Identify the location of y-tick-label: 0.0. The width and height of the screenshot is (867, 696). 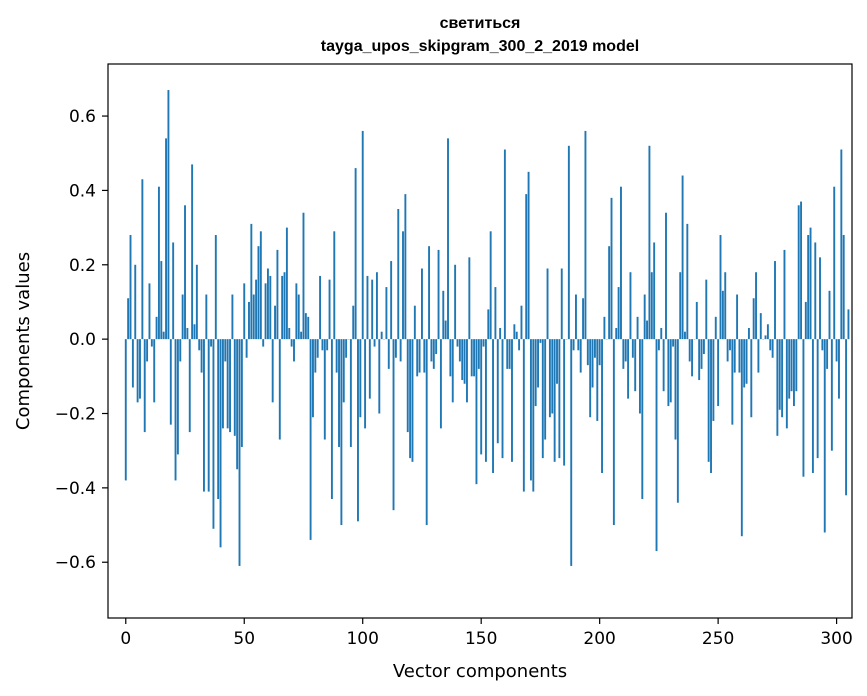
(82, 340).